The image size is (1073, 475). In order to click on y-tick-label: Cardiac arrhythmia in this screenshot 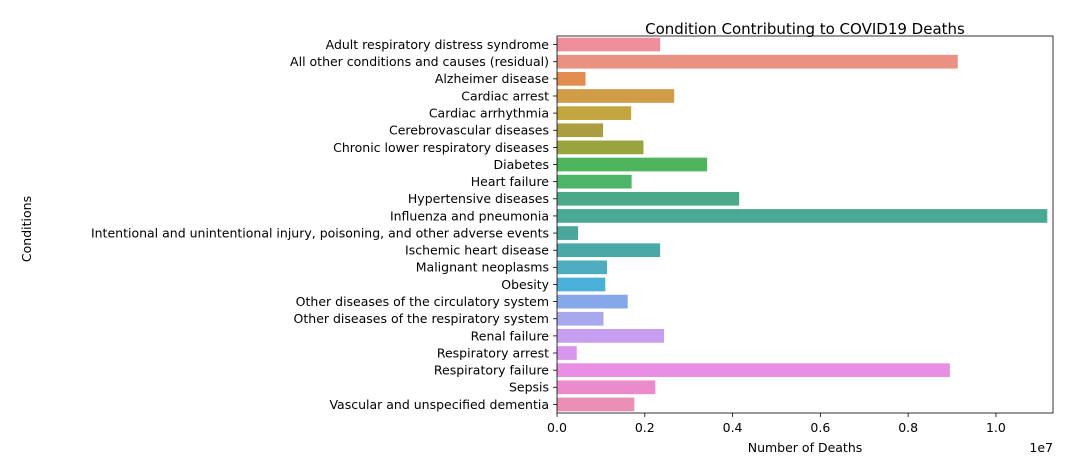, I will do `click(489, 112)`.